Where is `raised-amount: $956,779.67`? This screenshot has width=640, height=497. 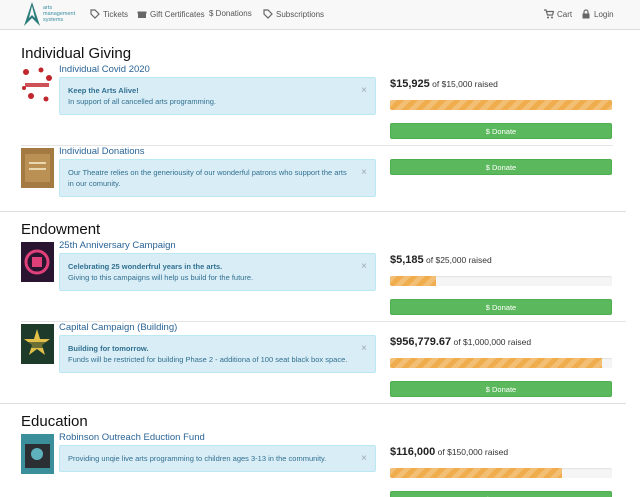 raised-amount: $956,779.67 is located at coordinates (421, 342).